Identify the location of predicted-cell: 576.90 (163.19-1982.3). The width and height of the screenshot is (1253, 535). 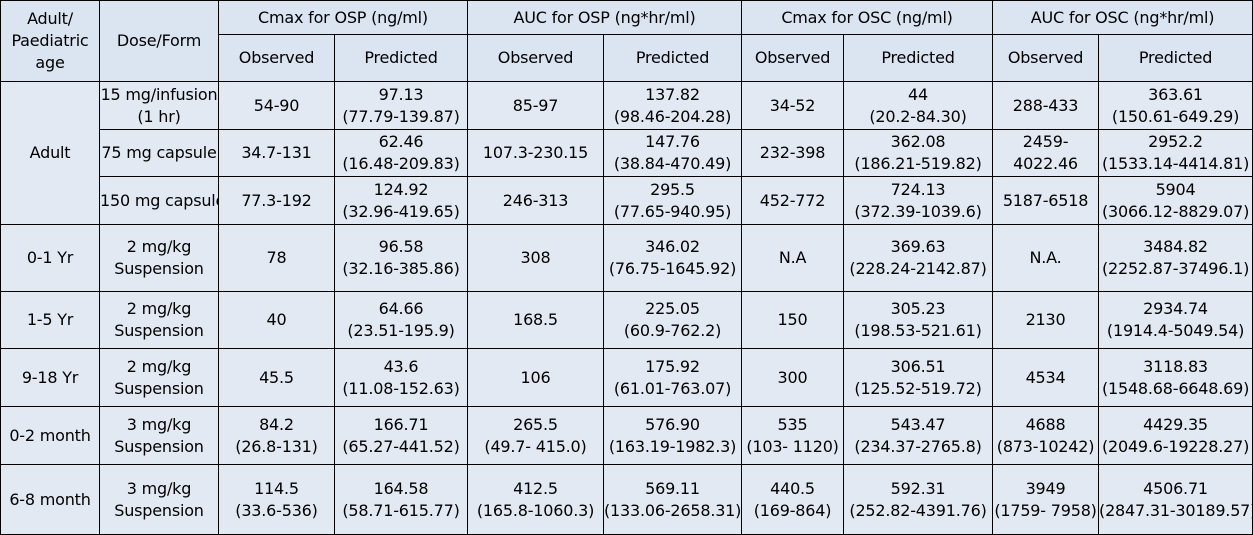
(672, 435).